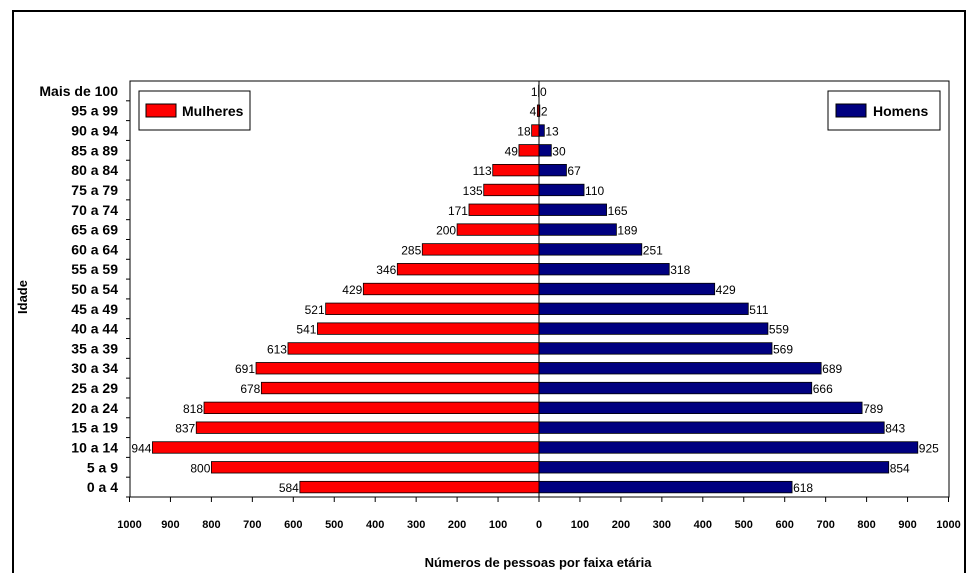  I want to click on data-label-homens: 30, so click(559, 151).